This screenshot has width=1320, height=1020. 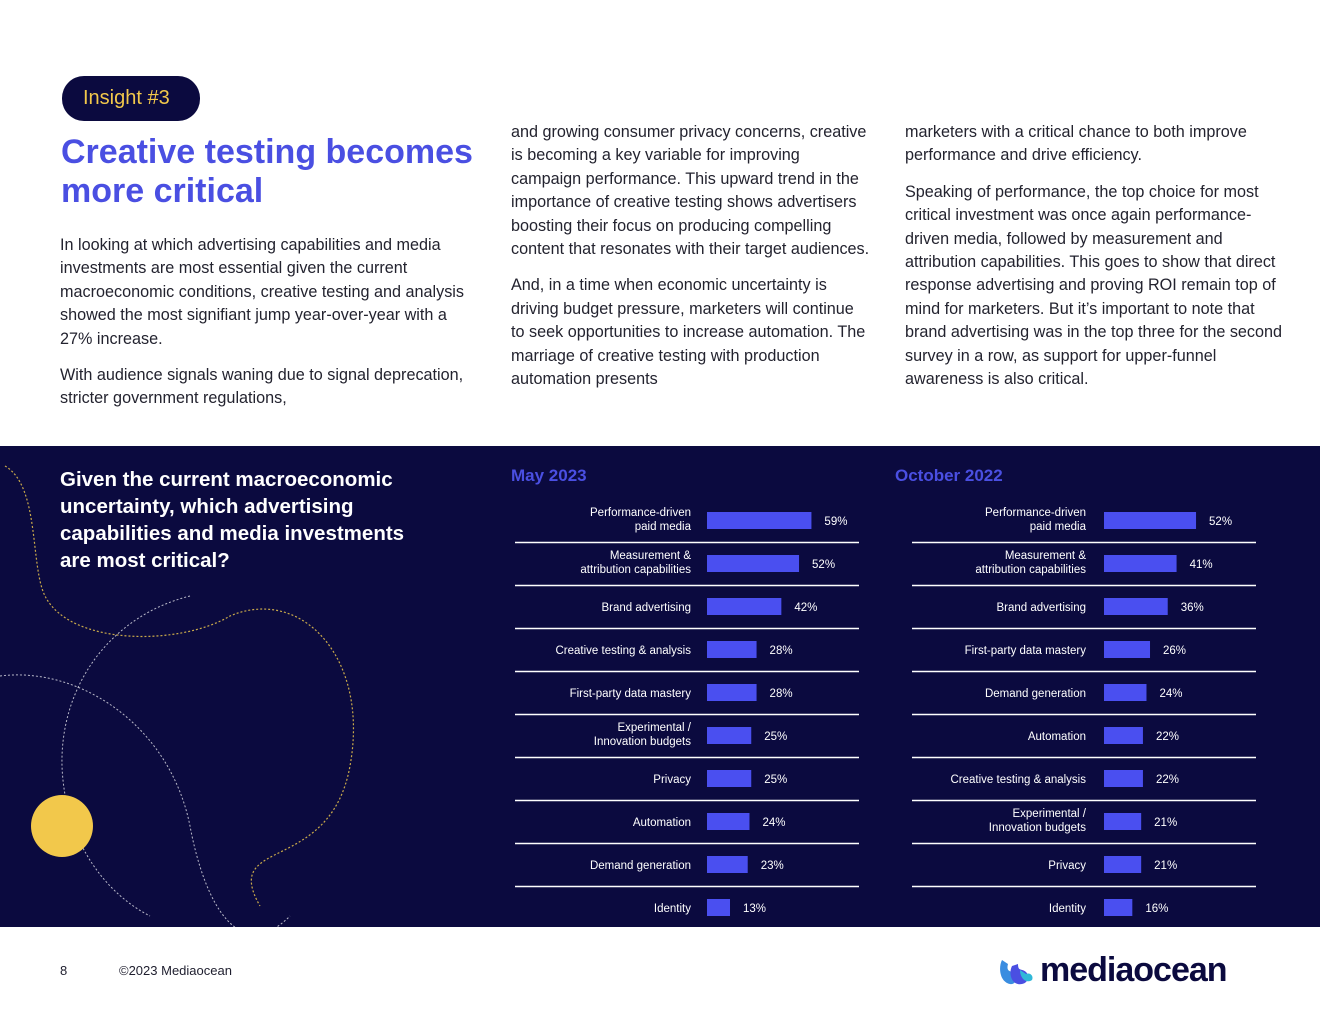 I want to click on chart-title: May 2023, so click(x=549, y=475).